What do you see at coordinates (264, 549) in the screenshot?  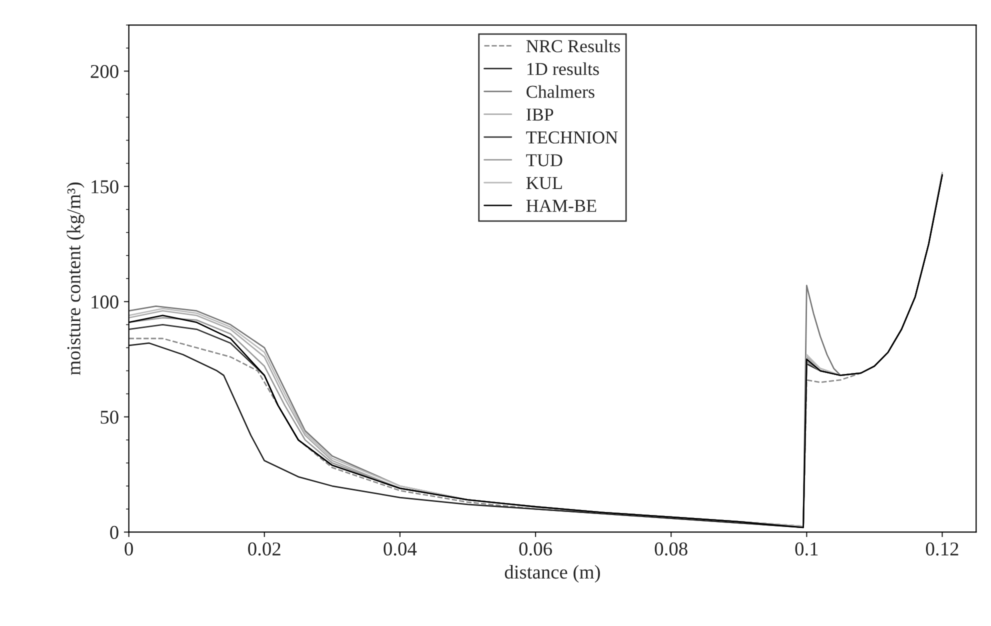 I see `x-tick-label: 0.02` at bounding box center [264, 549].